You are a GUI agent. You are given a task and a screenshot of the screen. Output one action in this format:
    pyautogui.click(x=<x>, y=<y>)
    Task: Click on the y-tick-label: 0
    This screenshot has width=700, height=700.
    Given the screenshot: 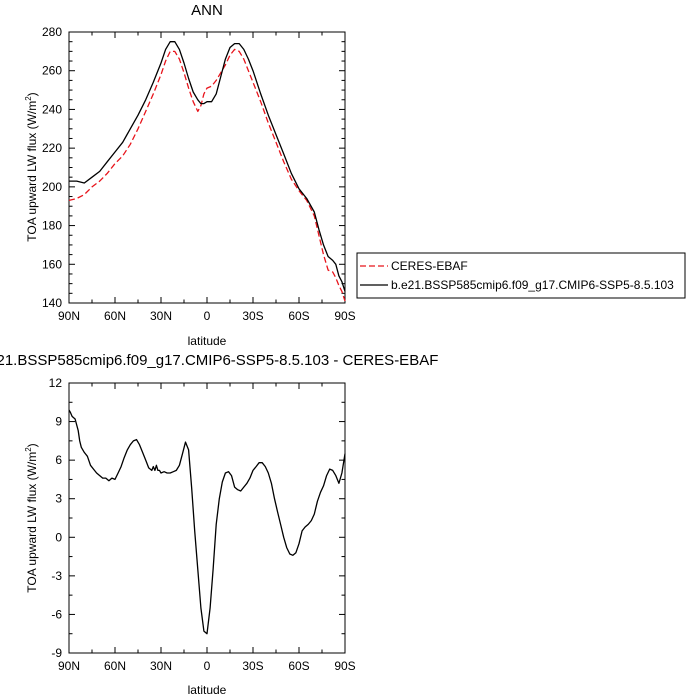 What is the action you would take?
    pyautogui.click(x=58, y=537)
    